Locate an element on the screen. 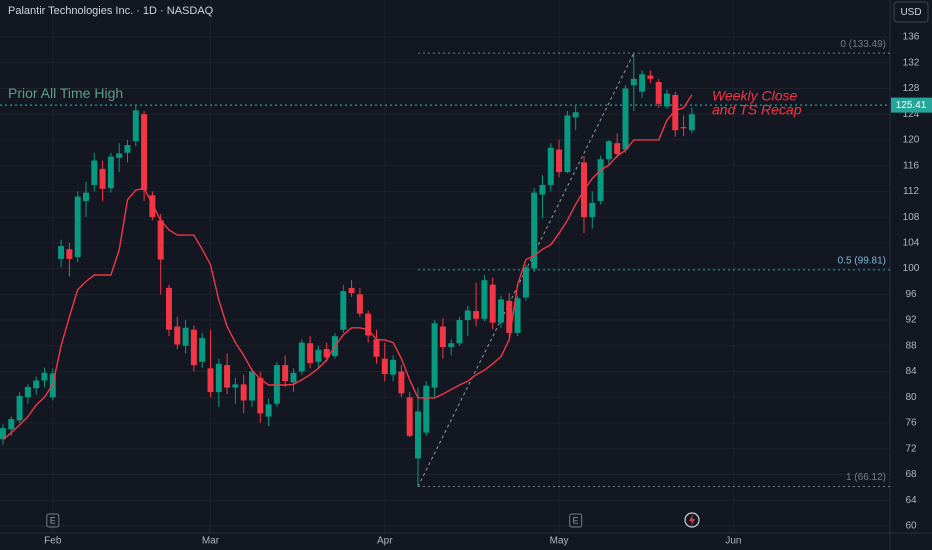  note-text: and TS Recap is located at coordinates (757, 110).